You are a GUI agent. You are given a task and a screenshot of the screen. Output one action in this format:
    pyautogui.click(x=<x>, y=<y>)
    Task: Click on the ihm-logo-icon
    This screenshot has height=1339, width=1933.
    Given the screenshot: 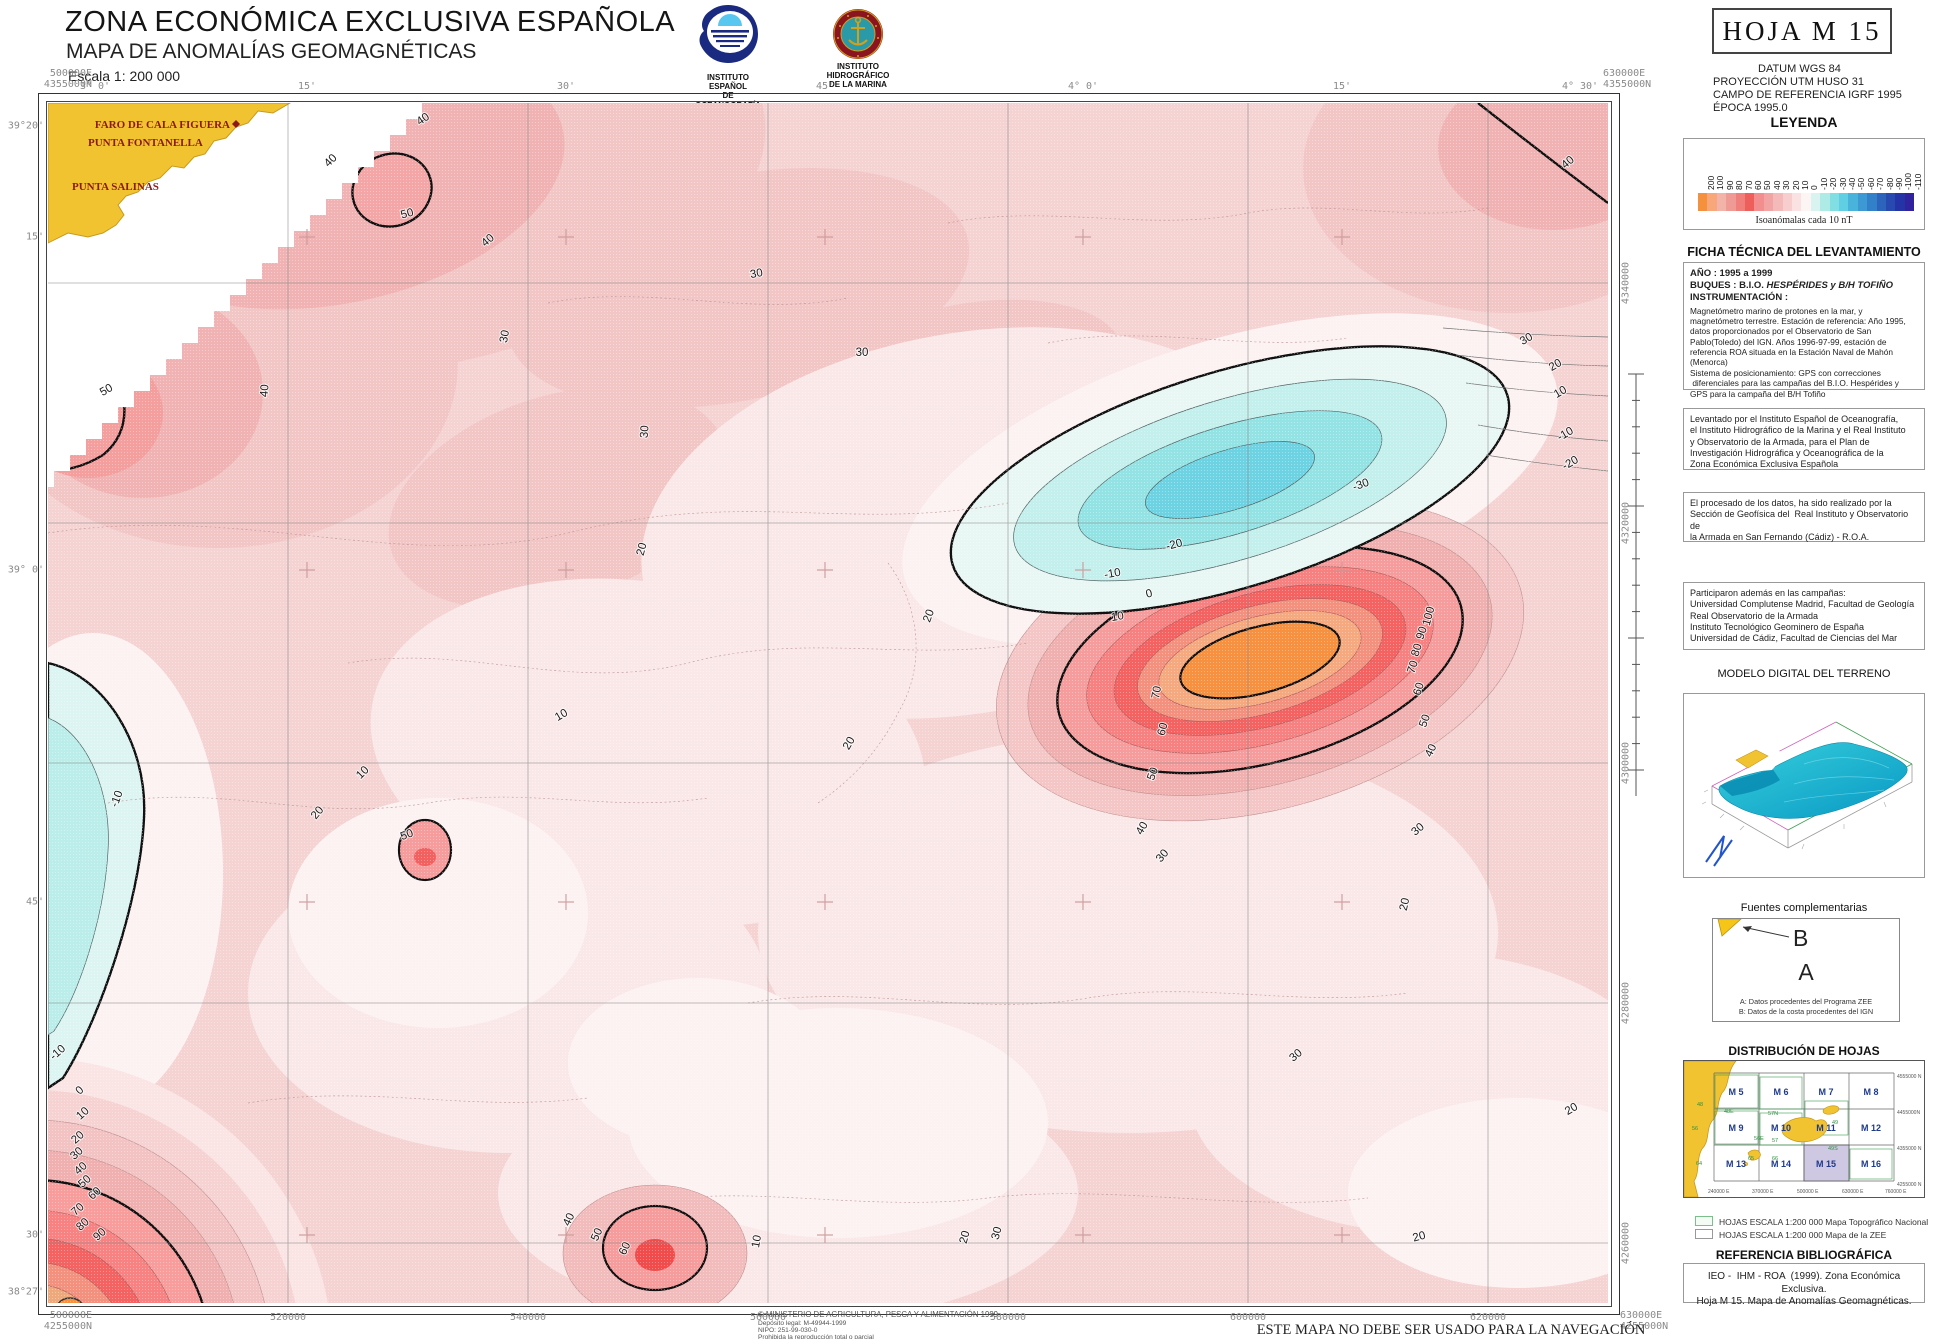 What is the action you would take?
    pyautogui.click(x=858, y=34)
    